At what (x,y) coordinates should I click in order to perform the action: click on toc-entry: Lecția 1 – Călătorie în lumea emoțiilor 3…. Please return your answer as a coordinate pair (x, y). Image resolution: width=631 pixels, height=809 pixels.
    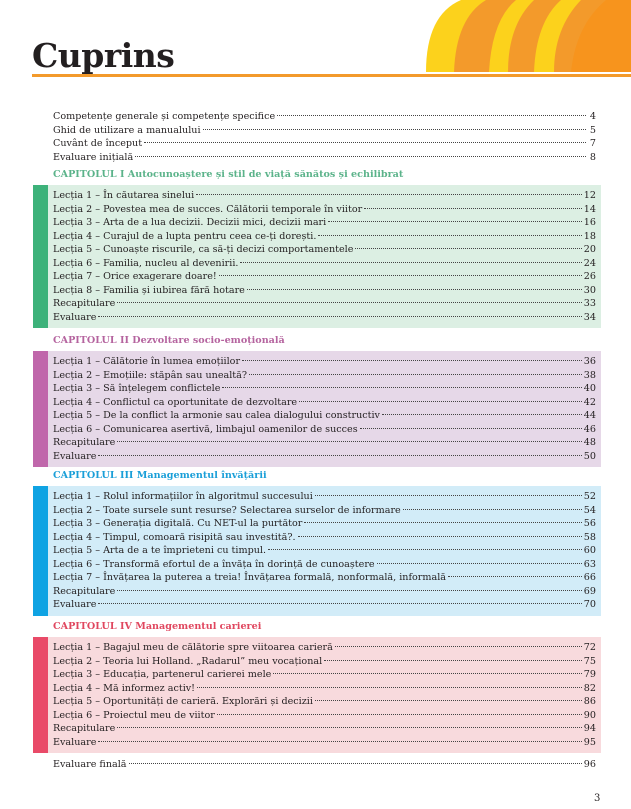
    Looking at the image, I should click on (324, 362).